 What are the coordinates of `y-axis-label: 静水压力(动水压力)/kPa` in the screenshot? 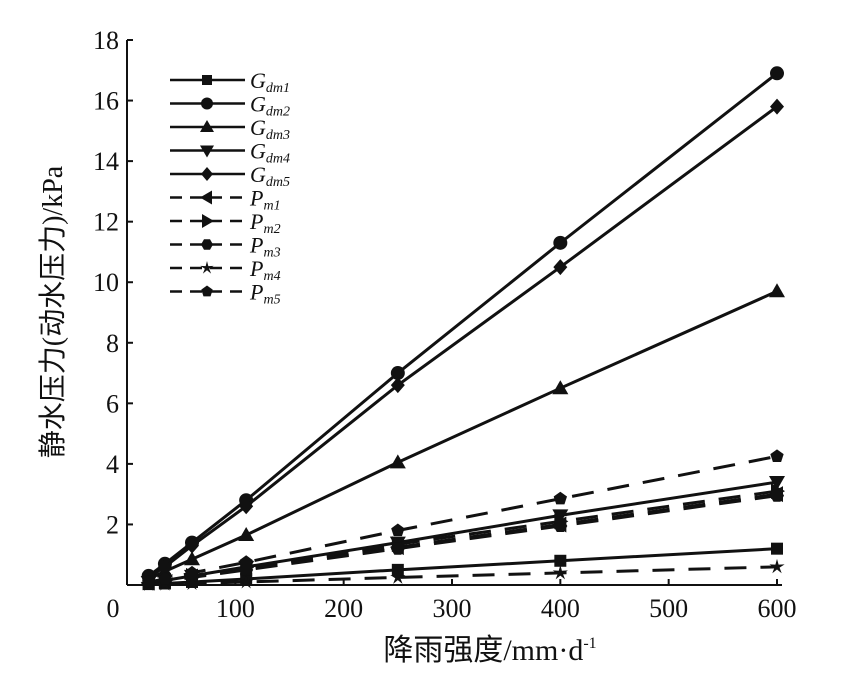 It's located at (53, 311).